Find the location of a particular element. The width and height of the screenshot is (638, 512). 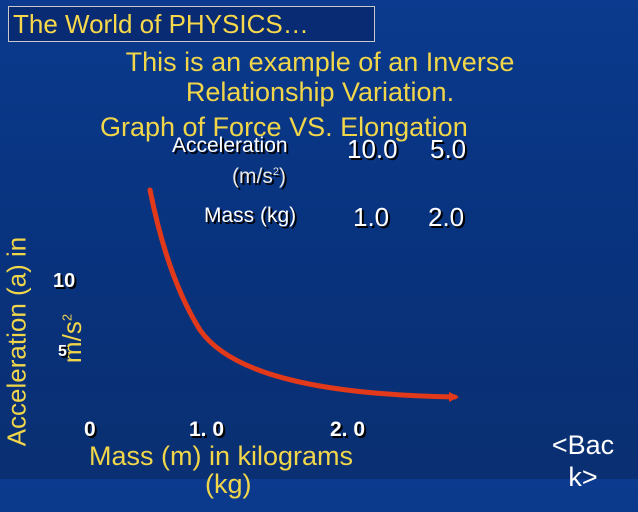

subtitle-line-2: Relationship Variation. is located at coordinates (320, 92).